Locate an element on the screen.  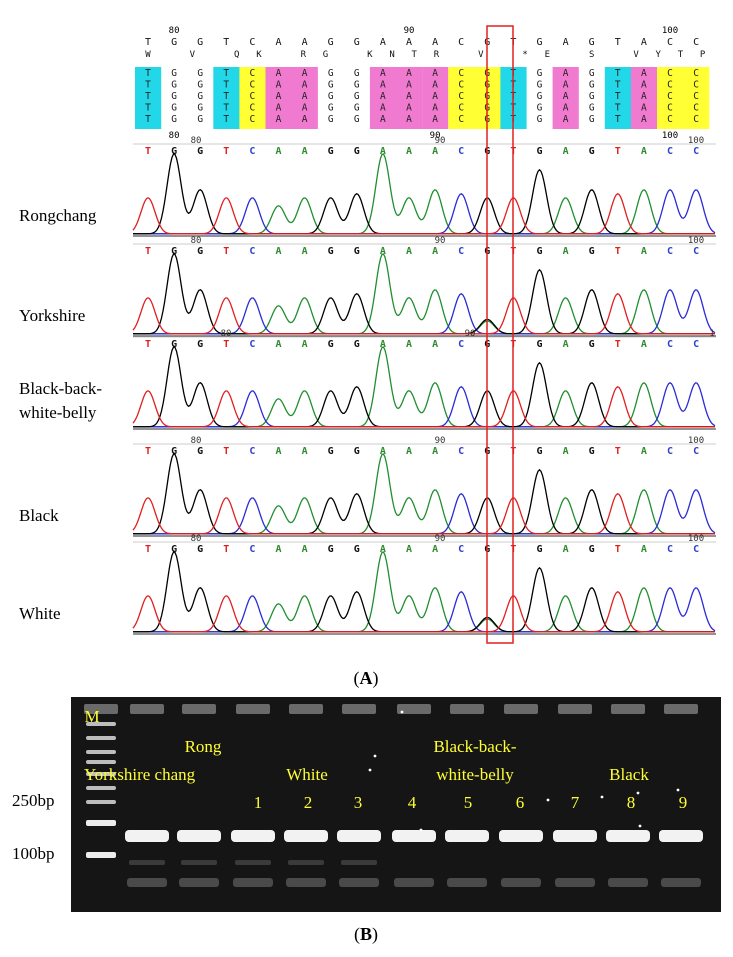
amino-acid: T is located at coordinates (681, 55).